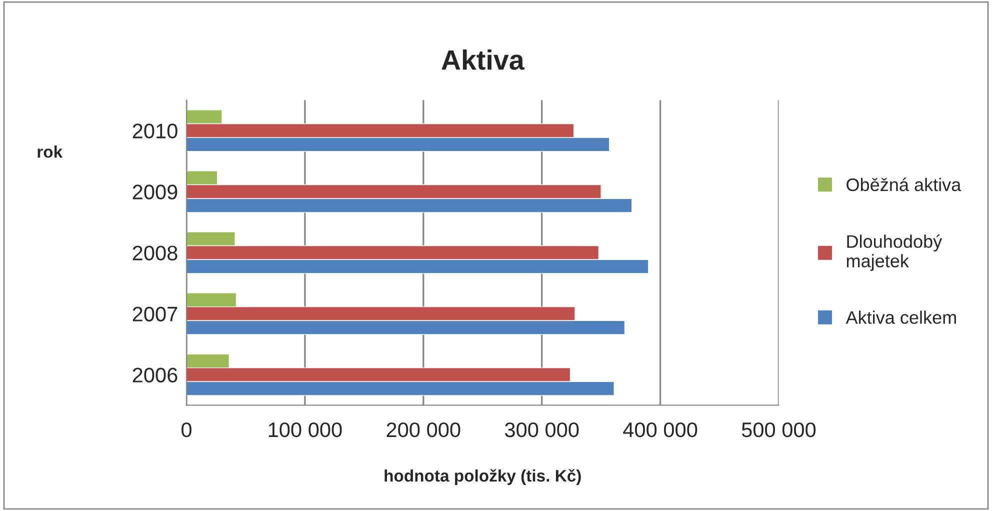 The width and height of the screenshot is (992, 511). Describe the element at coordinates (541, 430) in the screenshot. I see `x-tick-label: 300 000` at that location.